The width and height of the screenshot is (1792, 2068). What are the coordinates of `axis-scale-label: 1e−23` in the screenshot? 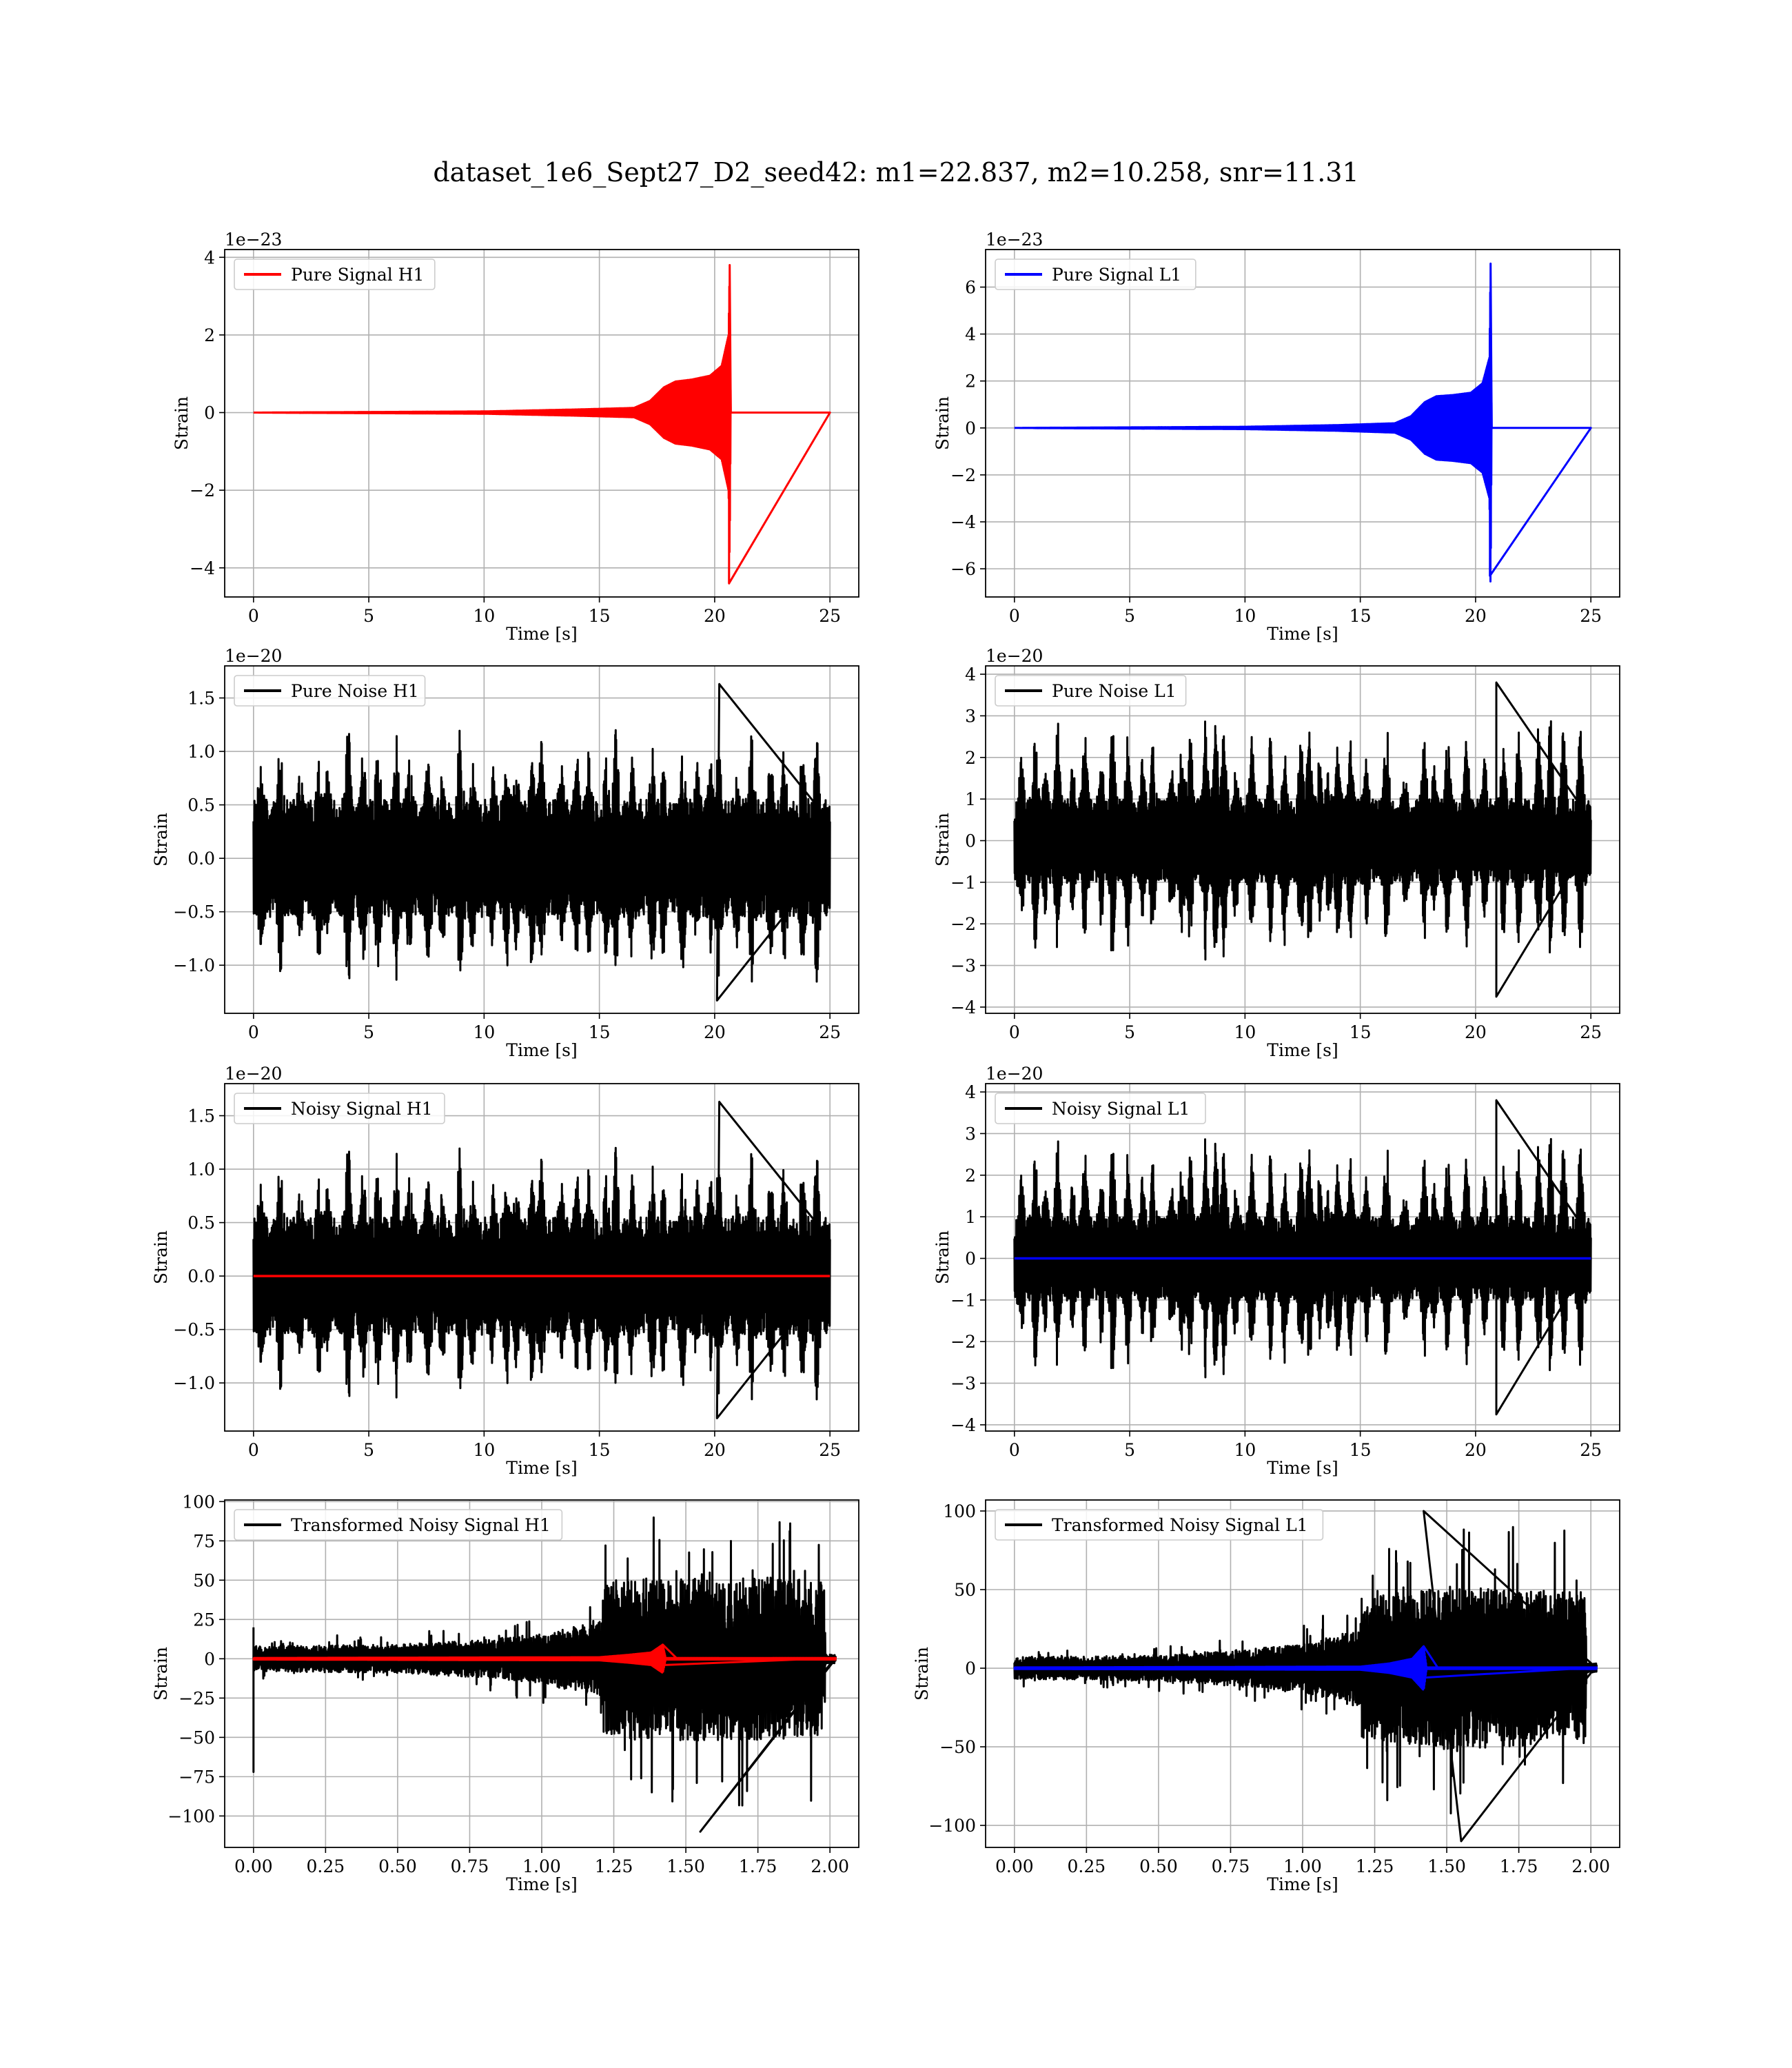 It's located at (253, 240).